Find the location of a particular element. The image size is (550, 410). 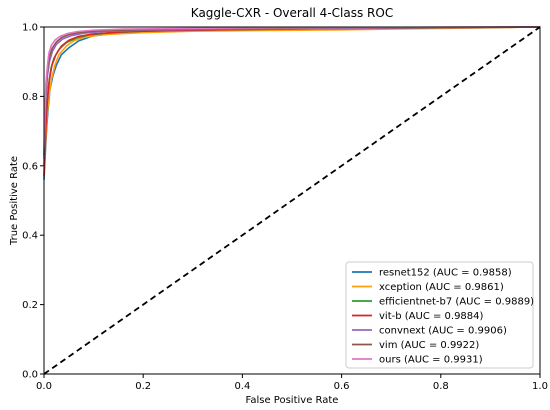

legend-label: vim (AUC = 0.9922) is located at coordinates (429, 345).